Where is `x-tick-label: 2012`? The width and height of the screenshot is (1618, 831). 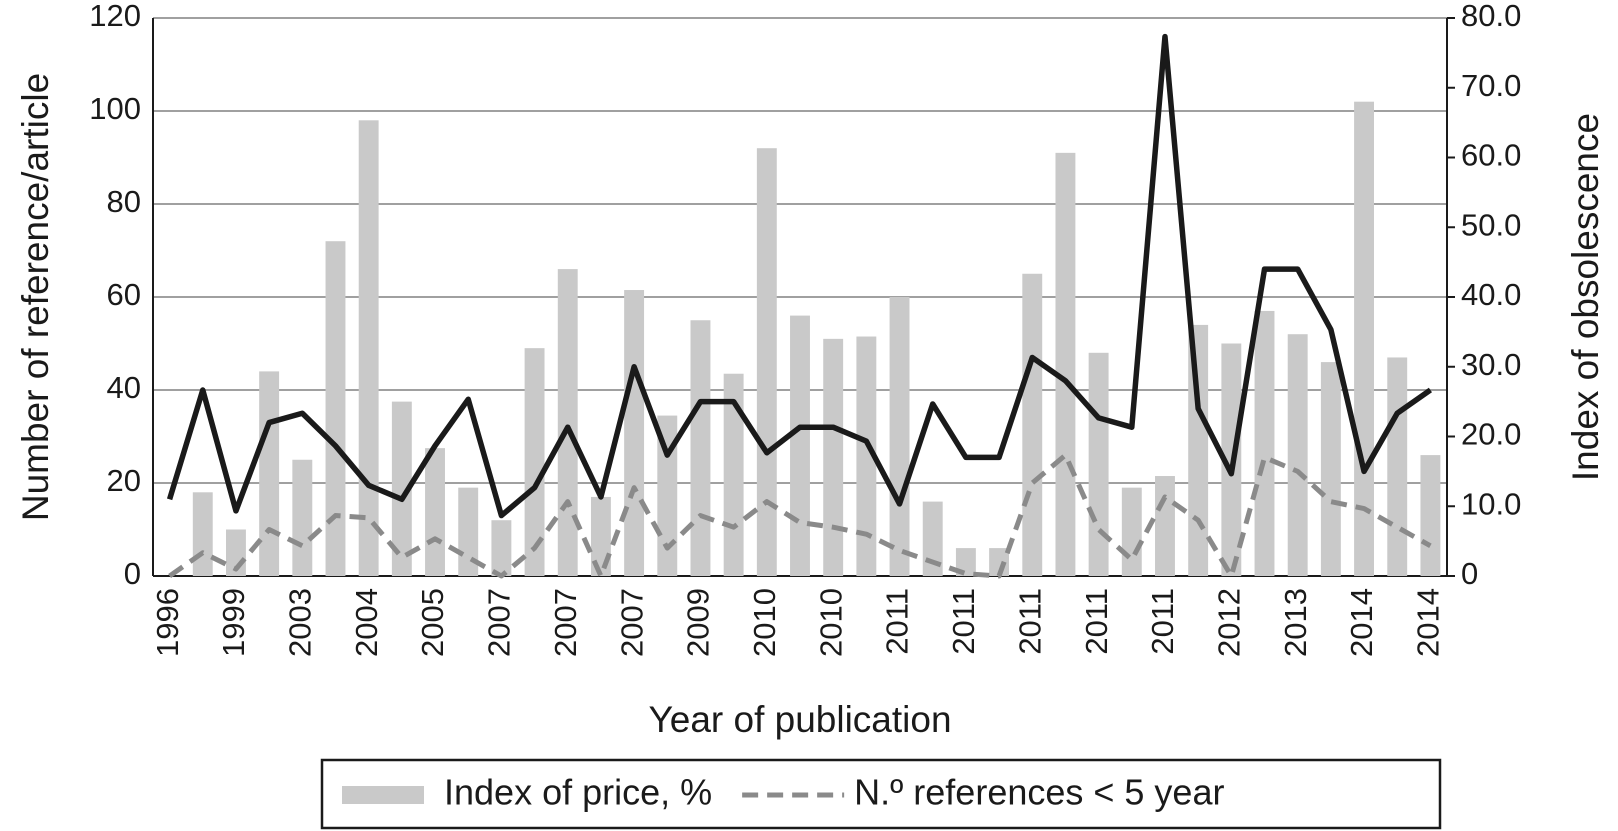 x-tick-label: 2012 is located at coordinates (1229, 622).